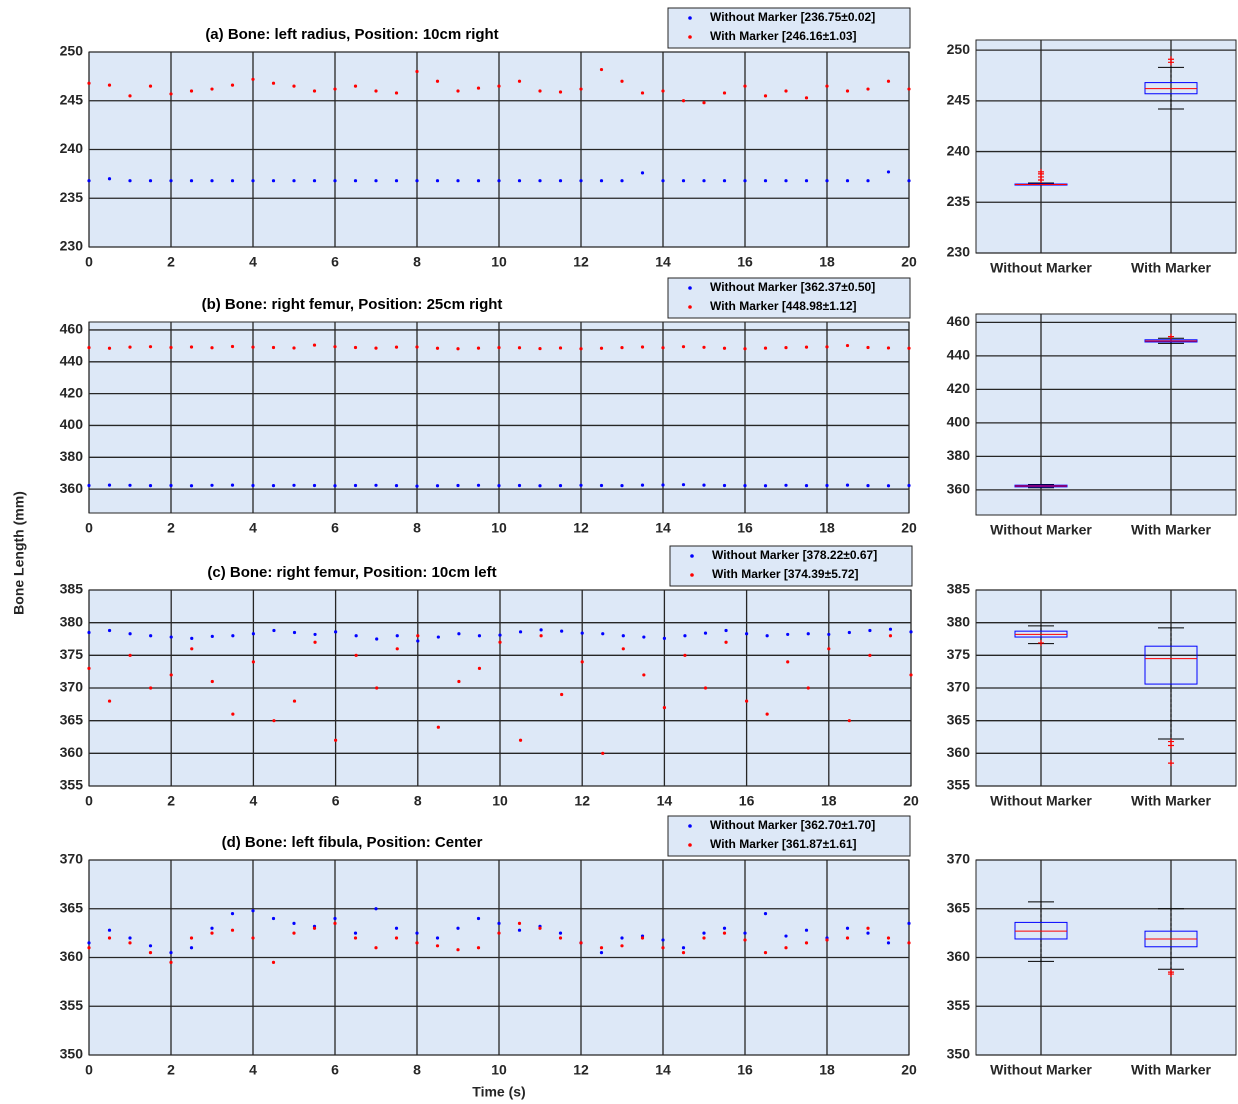 This screenshot has width=1238, height=1104. Describe the element at coordinates (959, 252) in the screenshot. I see `y-tick-label: 230` at that location.